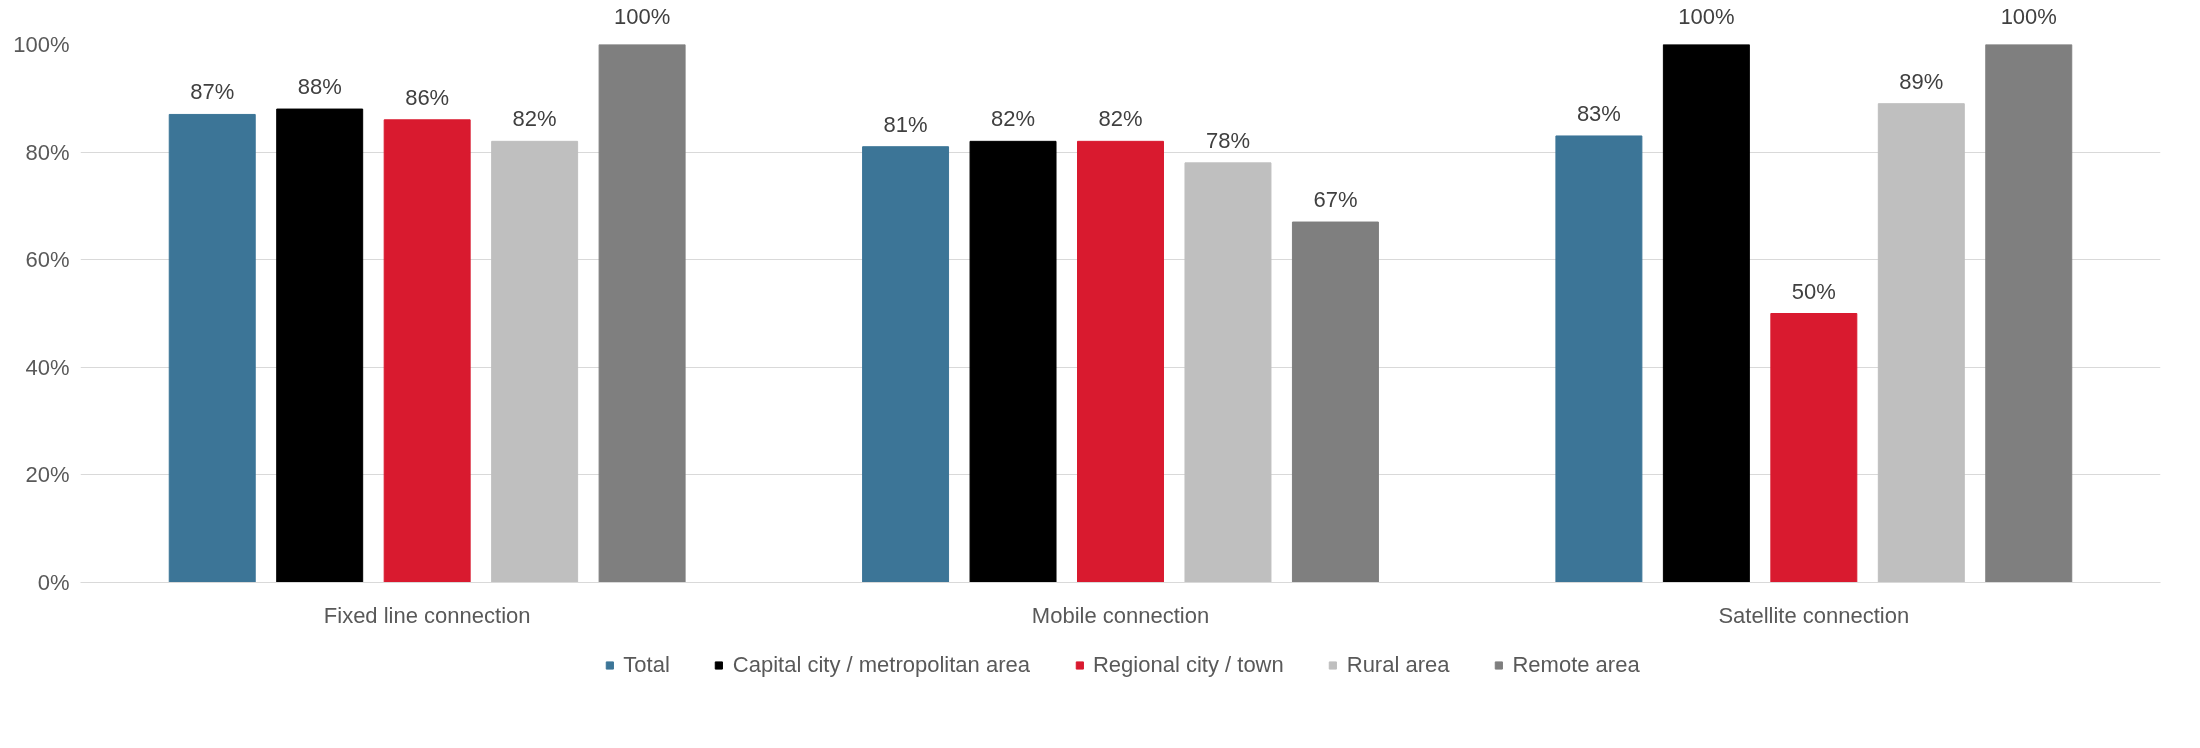 This screenshot has width=2200, height=748. Describe the element at coordinates (881, 665) in the screenshot. I see `legend-label: Capital city / metropolitan area` at that location.